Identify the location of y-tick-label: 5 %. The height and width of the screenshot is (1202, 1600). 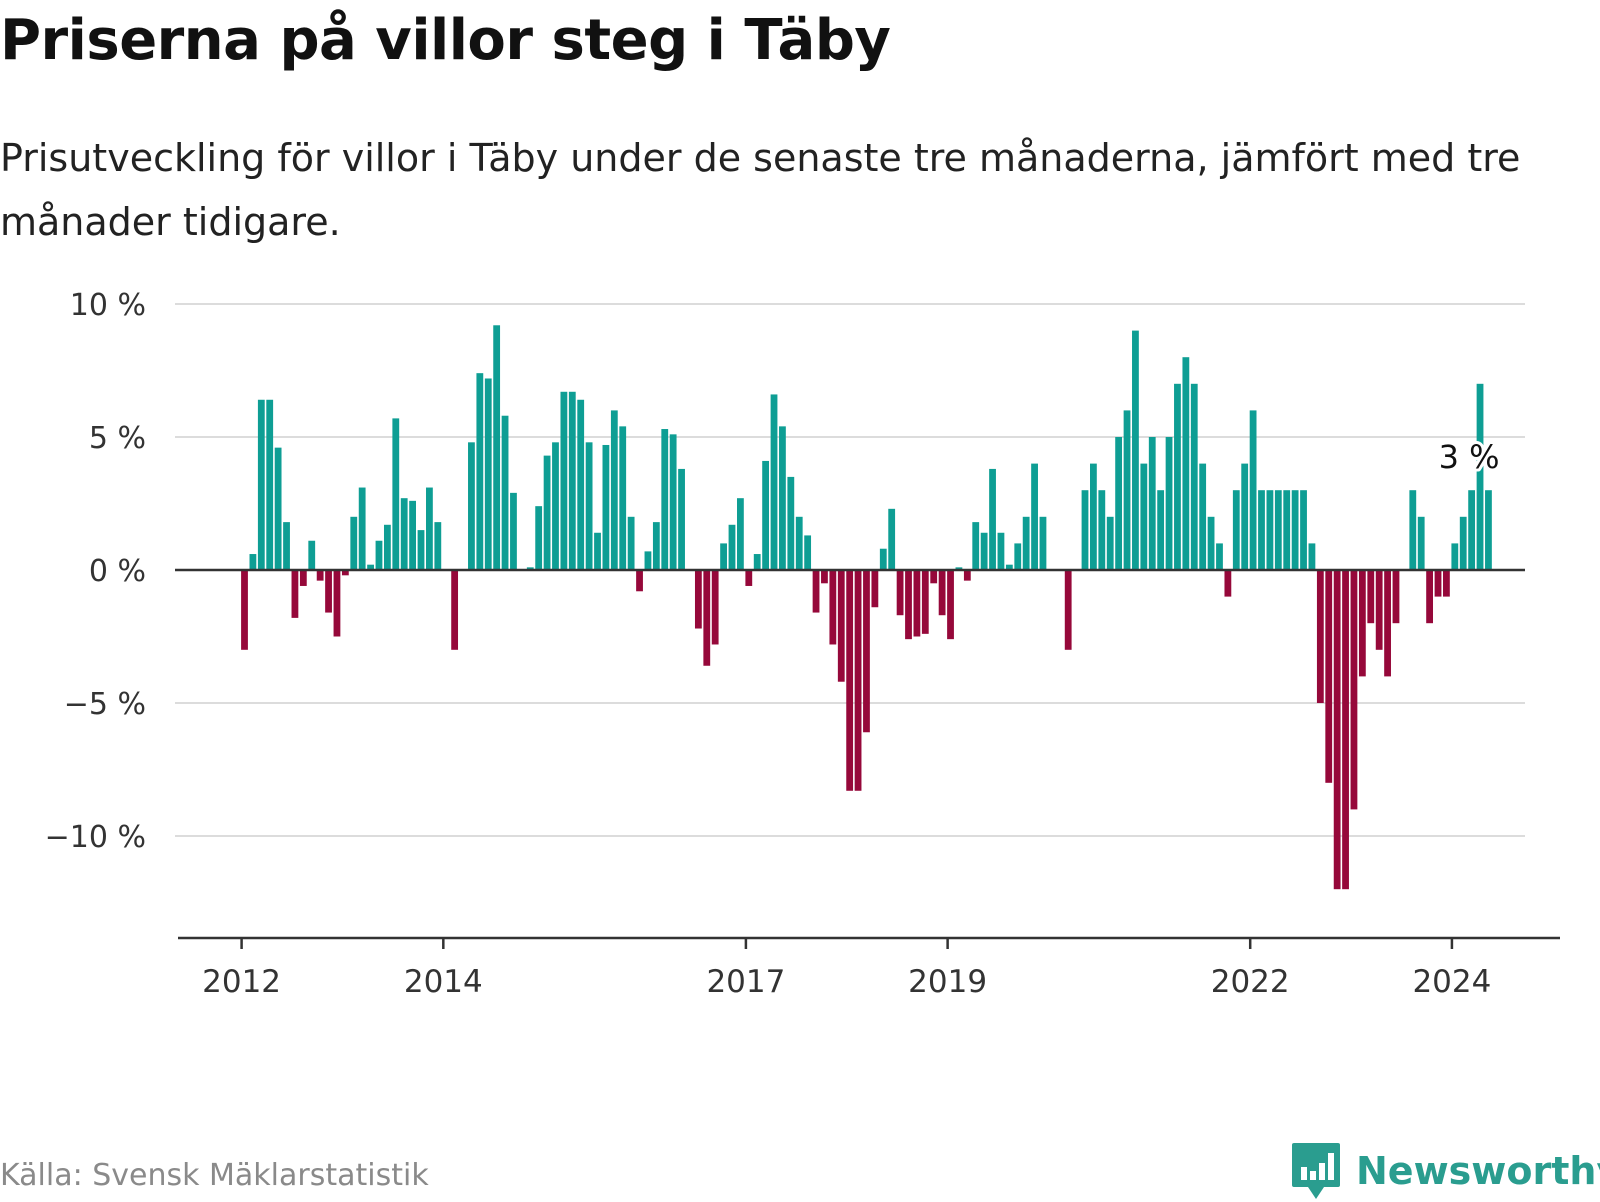
(117, 438).